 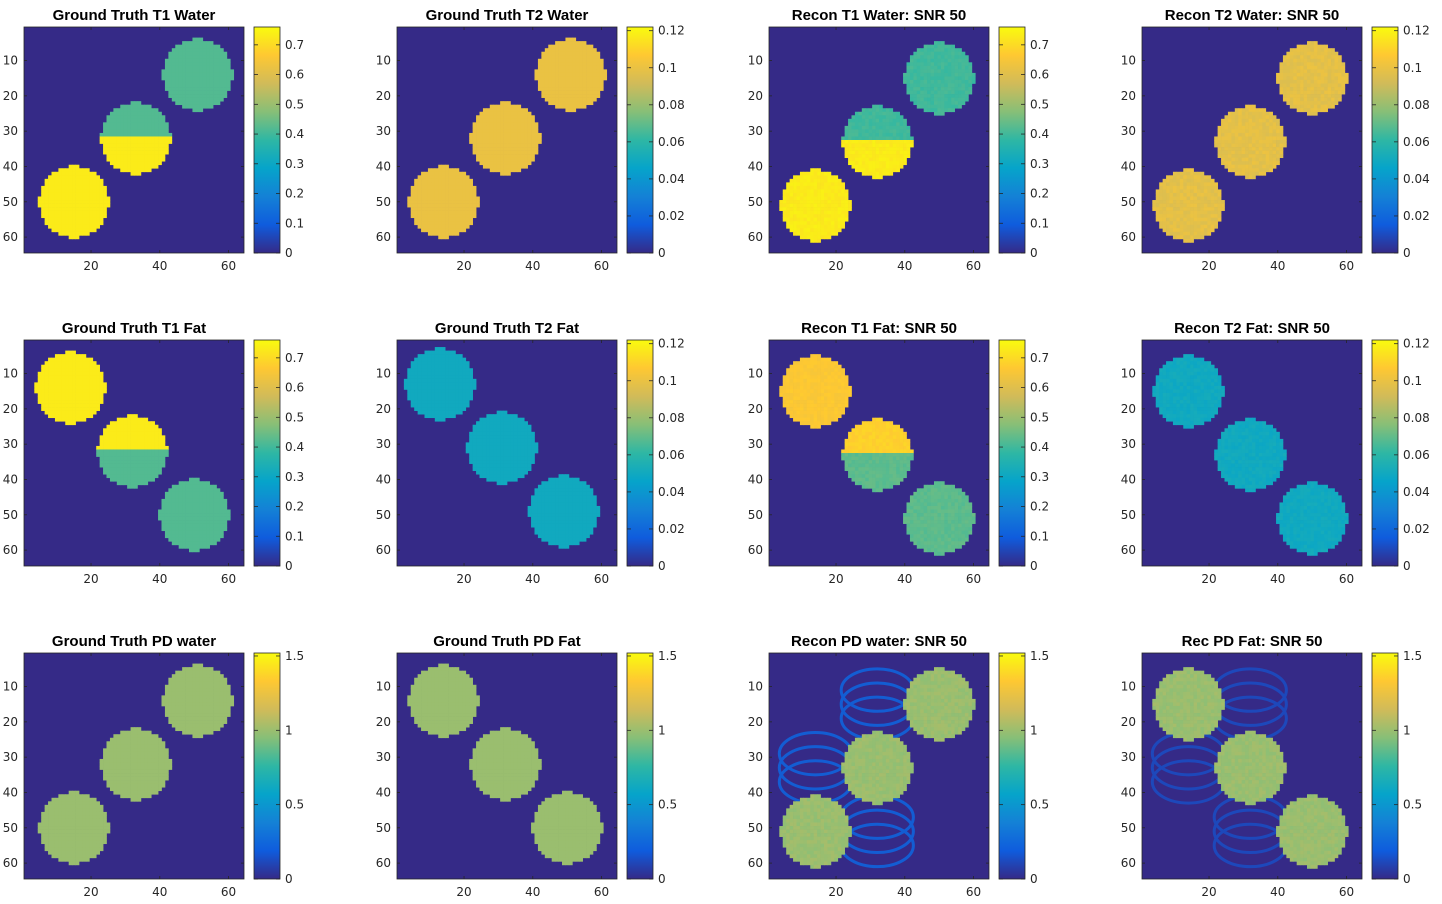 I want to click on colorbar-tick-label: 0.08, so click(x=1416, y=105).